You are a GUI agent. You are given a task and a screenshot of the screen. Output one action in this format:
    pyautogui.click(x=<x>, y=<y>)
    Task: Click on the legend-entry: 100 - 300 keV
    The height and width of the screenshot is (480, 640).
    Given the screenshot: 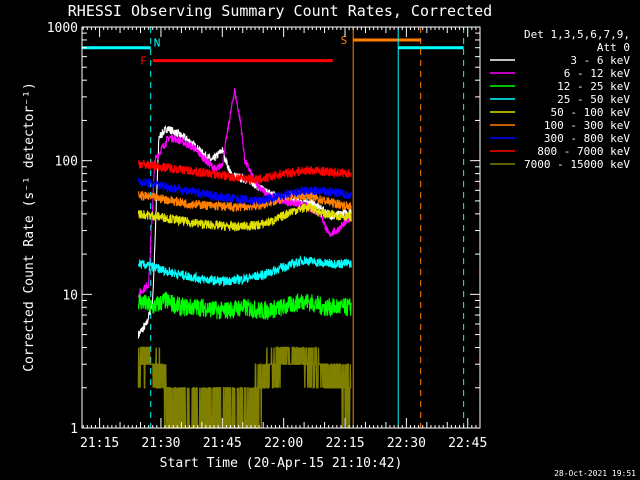 What is the action you would take?
    pyautogui.click(x=587, y=125)
    